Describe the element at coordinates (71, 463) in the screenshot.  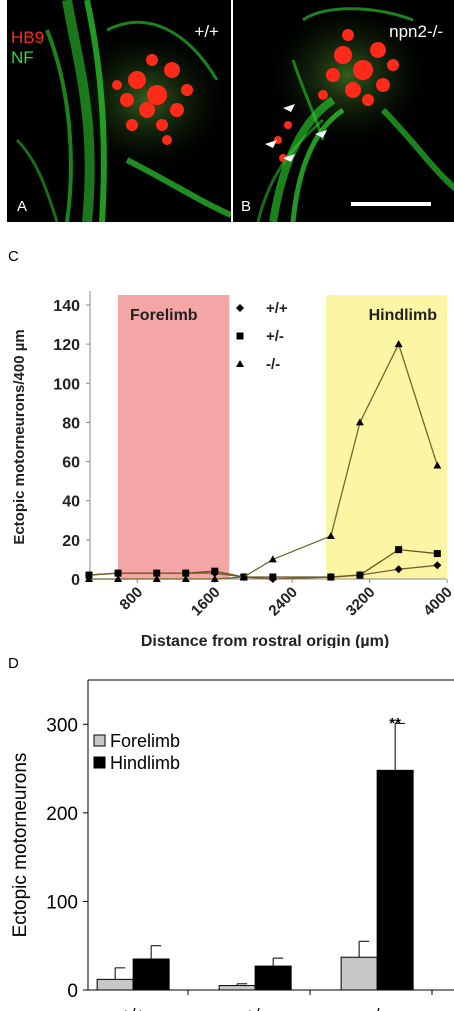
I see `y-tick-label: 60` at that location.